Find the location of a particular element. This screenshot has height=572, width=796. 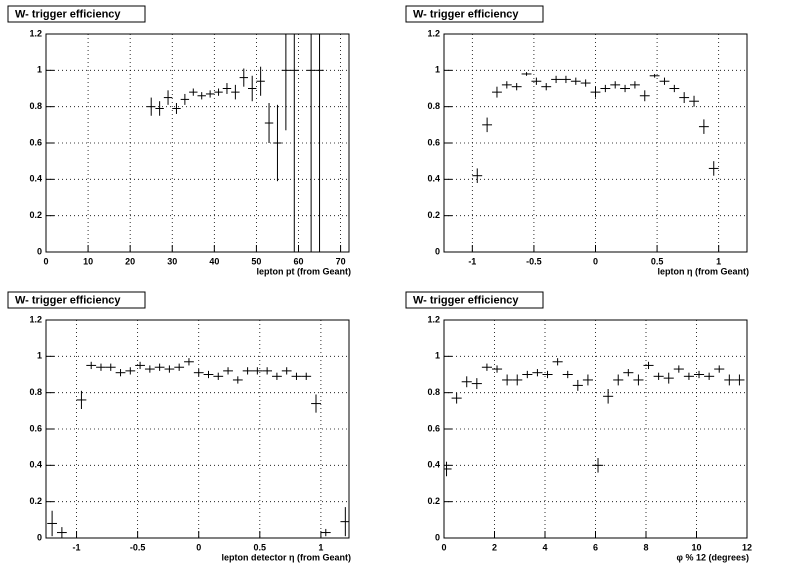

x-axis-title: lepton detector η (from Geant) is located at coordinates (286, 557).